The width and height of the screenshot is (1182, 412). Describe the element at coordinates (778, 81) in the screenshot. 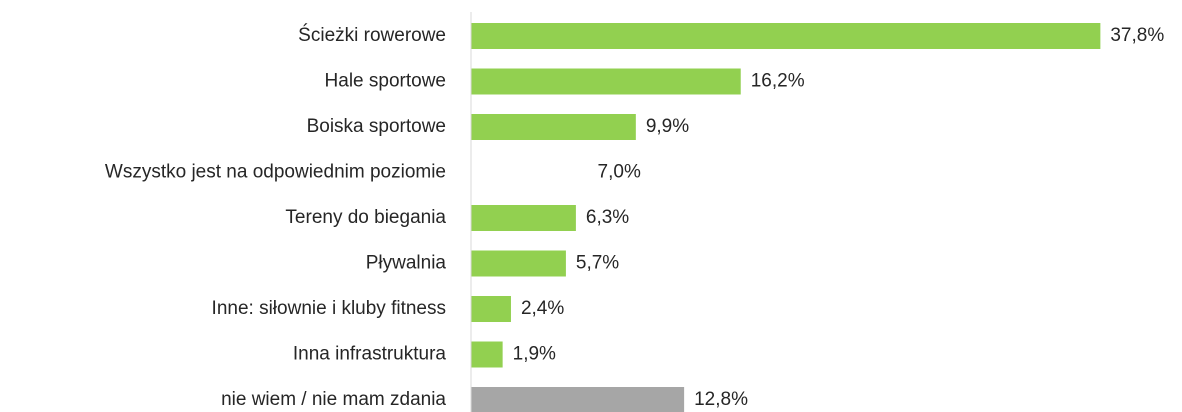

I see `value-label: 16,2%` at that location.